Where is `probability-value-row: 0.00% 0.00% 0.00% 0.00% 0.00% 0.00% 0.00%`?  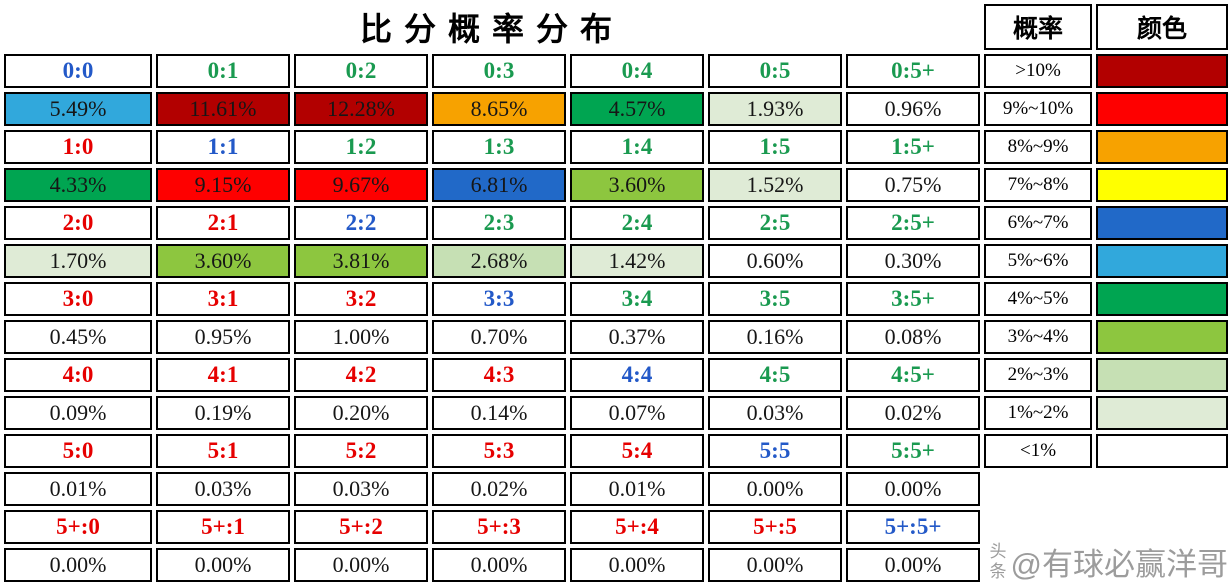 probability-value-row: 0.00% 0.00% 0.00% 0.00% 0.00% 0.00% 0.00% is located at coordinates (616, 565).